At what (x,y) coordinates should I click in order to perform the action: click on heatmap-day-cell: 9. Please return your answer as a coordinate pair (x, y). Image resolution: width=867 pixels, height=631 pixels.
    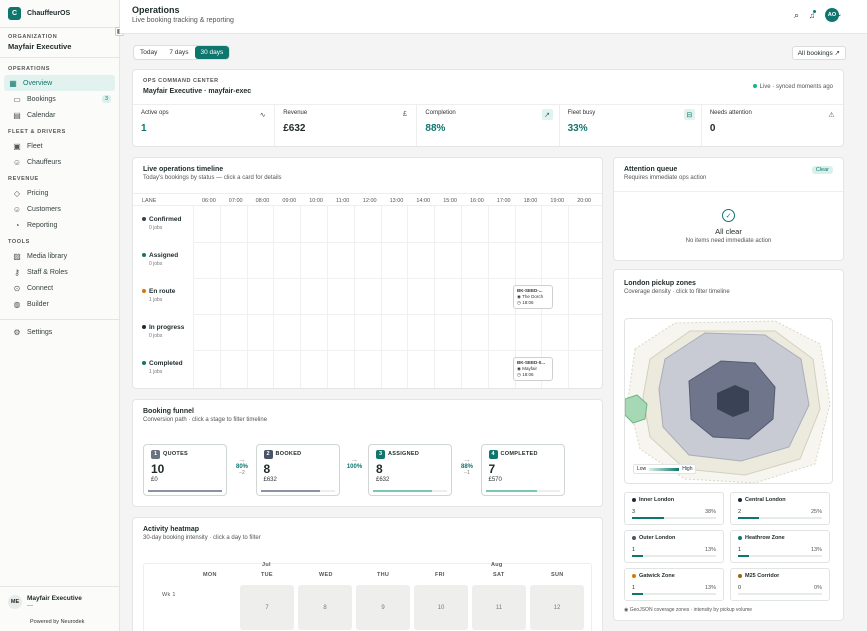
    Looking at the image, I should click on (383, 607).